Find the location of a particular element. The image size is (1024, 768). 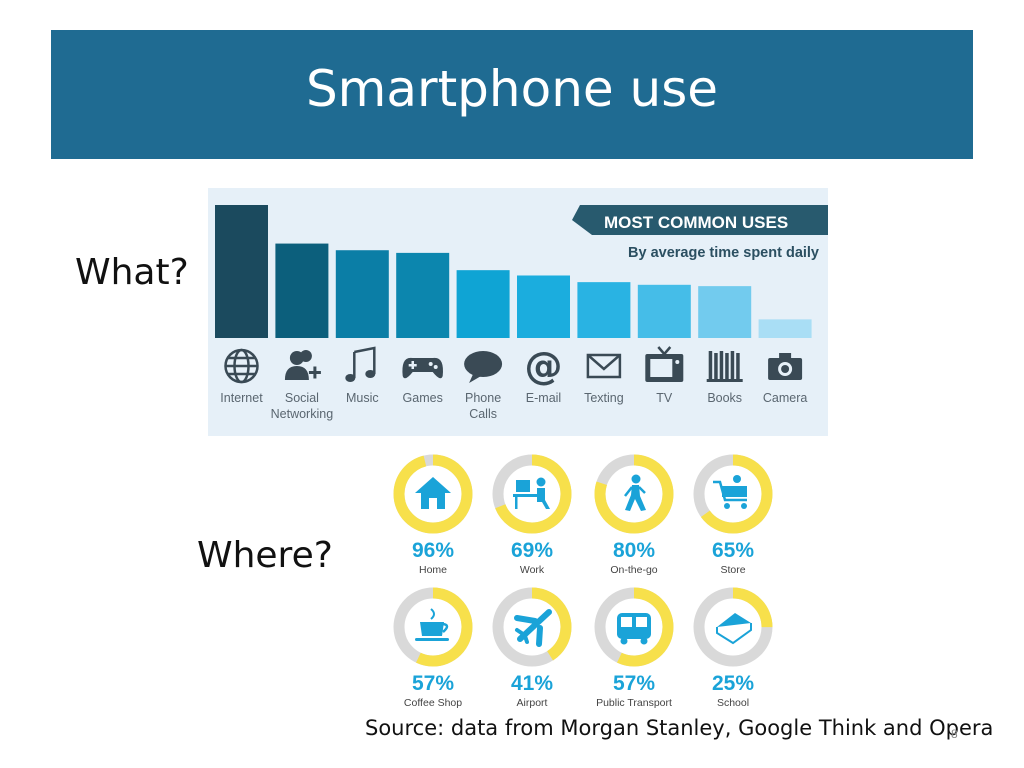

gamepad-icon is located at coordinates (422, 368).